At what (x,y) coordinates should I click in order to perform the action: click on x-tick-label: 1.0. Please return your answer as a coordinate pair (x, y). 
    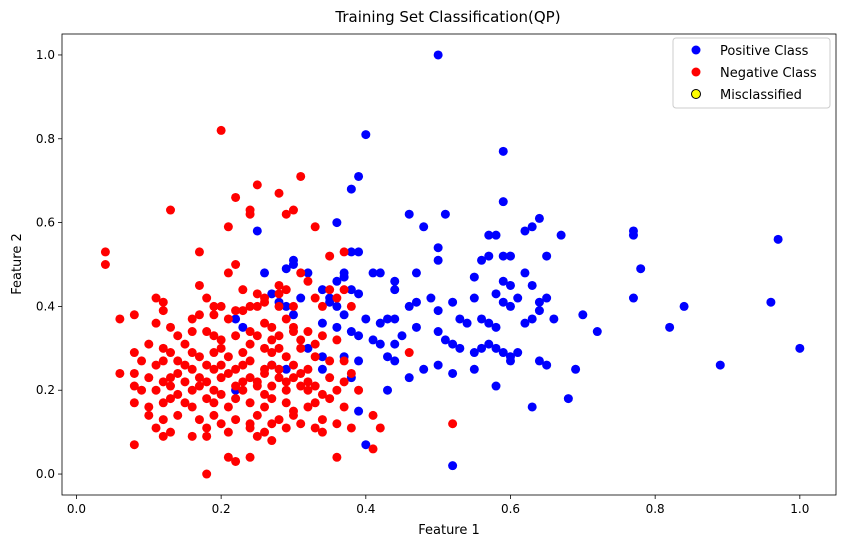
    Looking at the image, I should click on (799, 509).